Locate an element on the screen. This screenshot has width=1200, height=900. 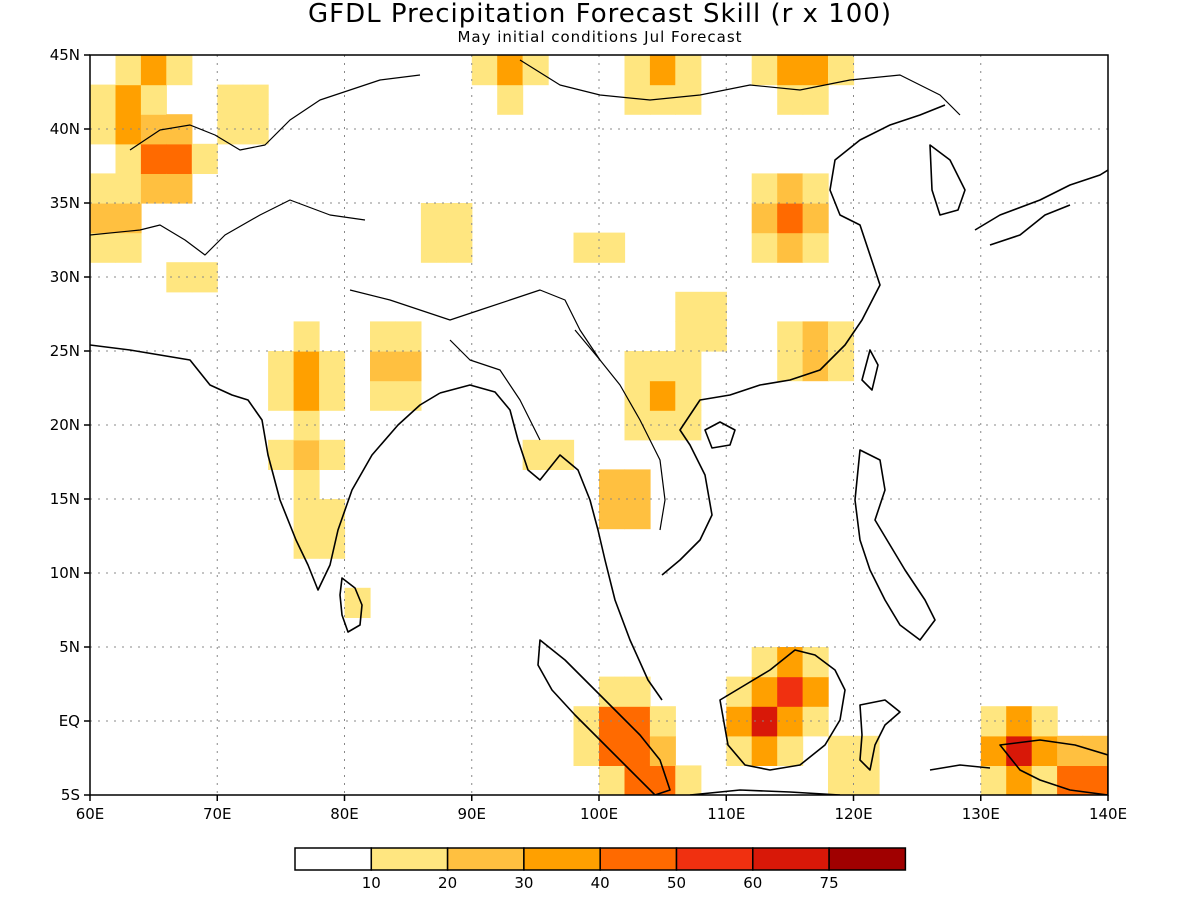
y-tick-label: 20N is located at coordinates (65, 425).